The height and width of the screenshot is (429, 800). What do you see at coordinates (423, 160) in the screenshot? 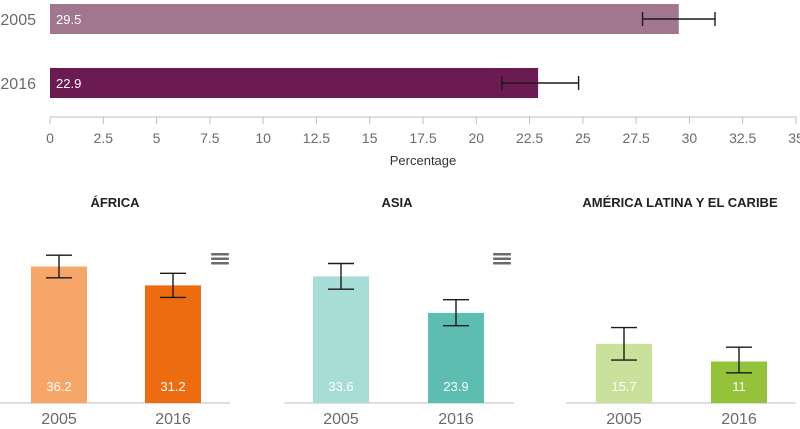
I see `x-axis-title: Percentage` at bounding box center [423, 160].